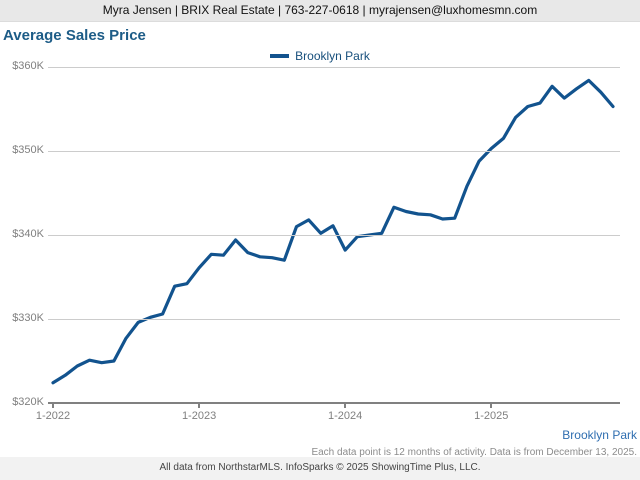 The image size is (640, 480). What do you see at coordinates (28, 66) in the screenshot?
I see `y-axis-tick-label: $360K` at bounding box center [28, 66].